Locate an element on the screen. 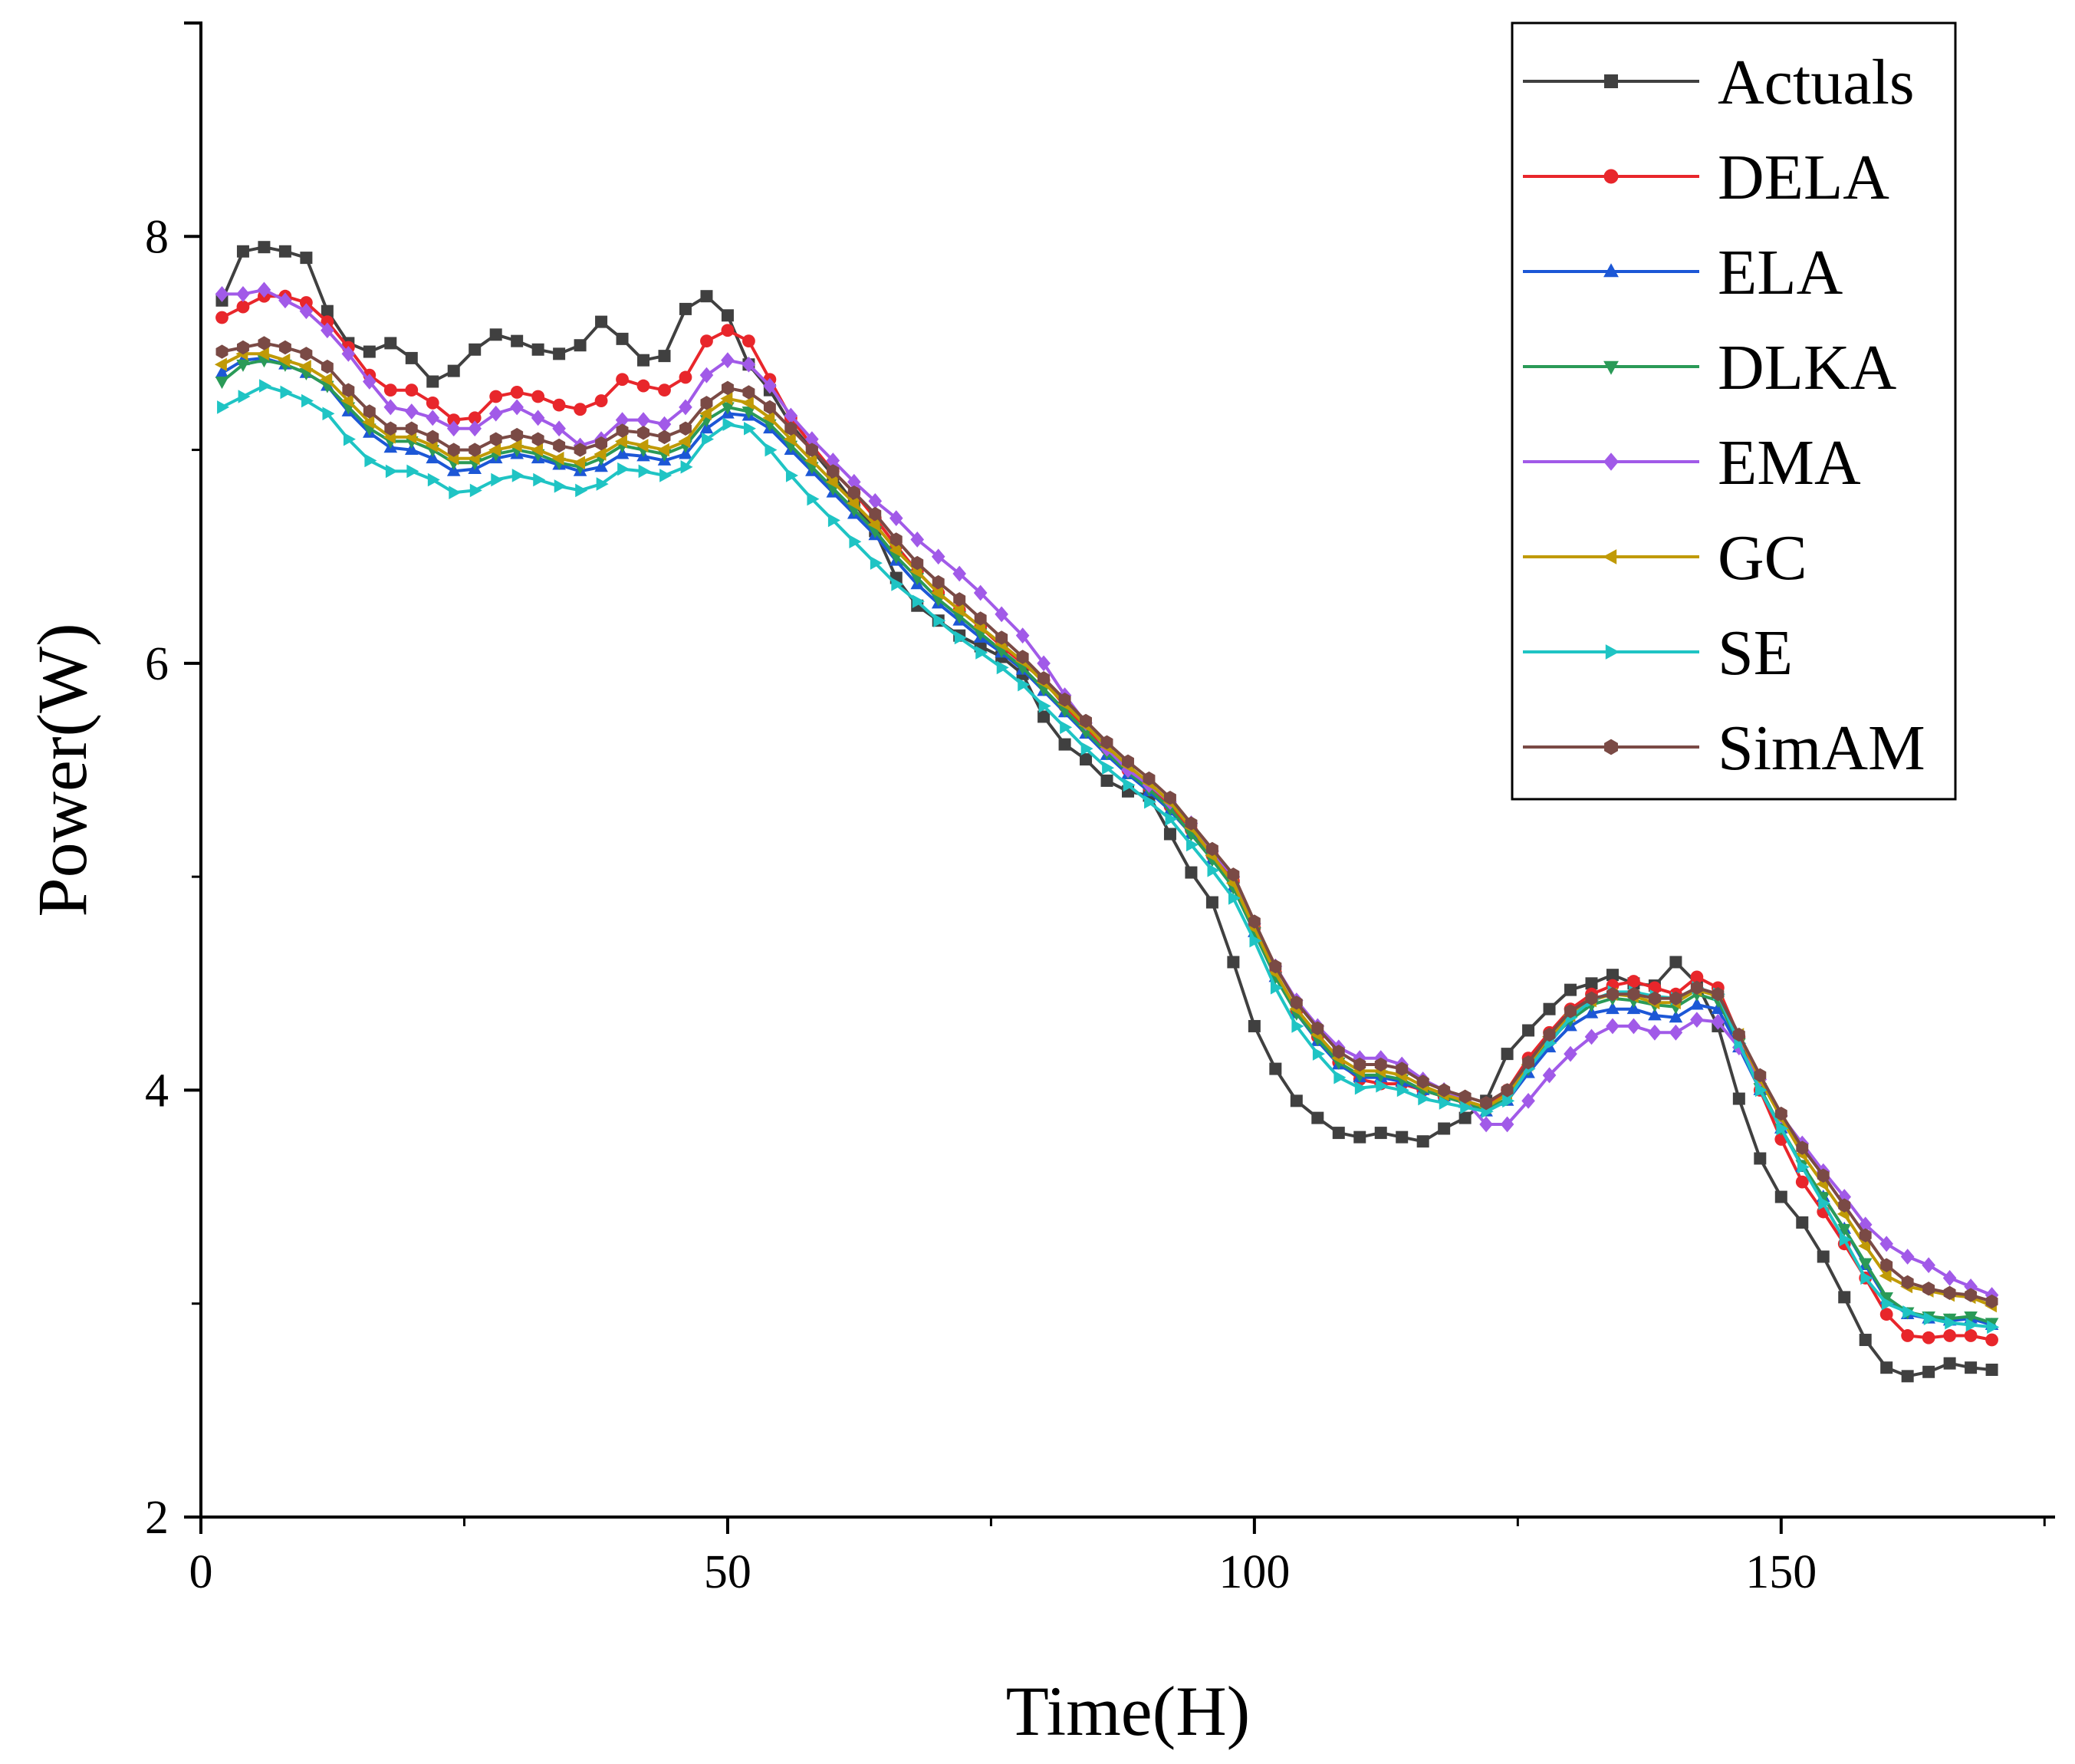 This screenshot has height=1764, width=2075. y-axis-title: Power(W) is located at coordinates (62, 770).